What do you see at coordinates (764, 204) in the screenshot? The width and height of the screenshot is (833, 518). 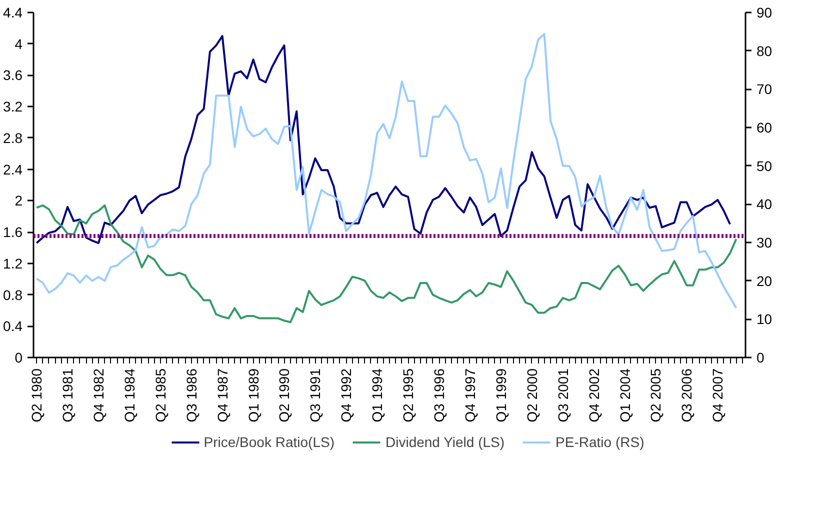 I see `y2-tick-label: 40` at bounding box center [764, 204].